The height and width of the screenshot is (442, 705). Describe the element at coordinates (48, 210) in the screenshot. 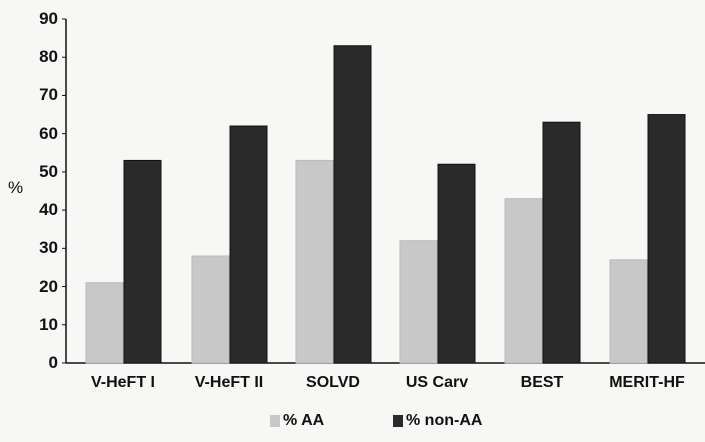

I see `y-tick-label: 40` at that location.